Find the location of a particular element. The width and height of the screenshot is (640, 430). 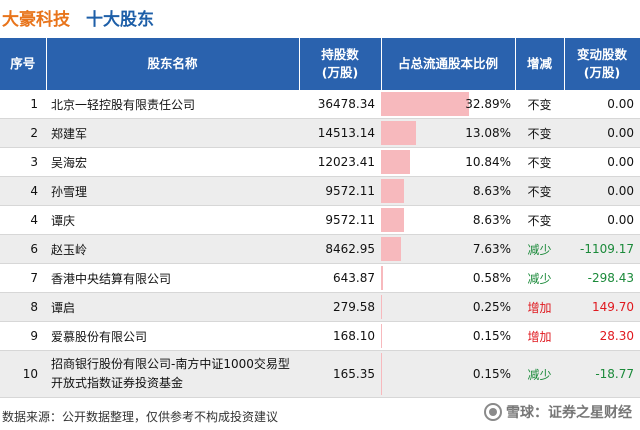

pct-value: 32.89% is located at coordinates (488, 104).